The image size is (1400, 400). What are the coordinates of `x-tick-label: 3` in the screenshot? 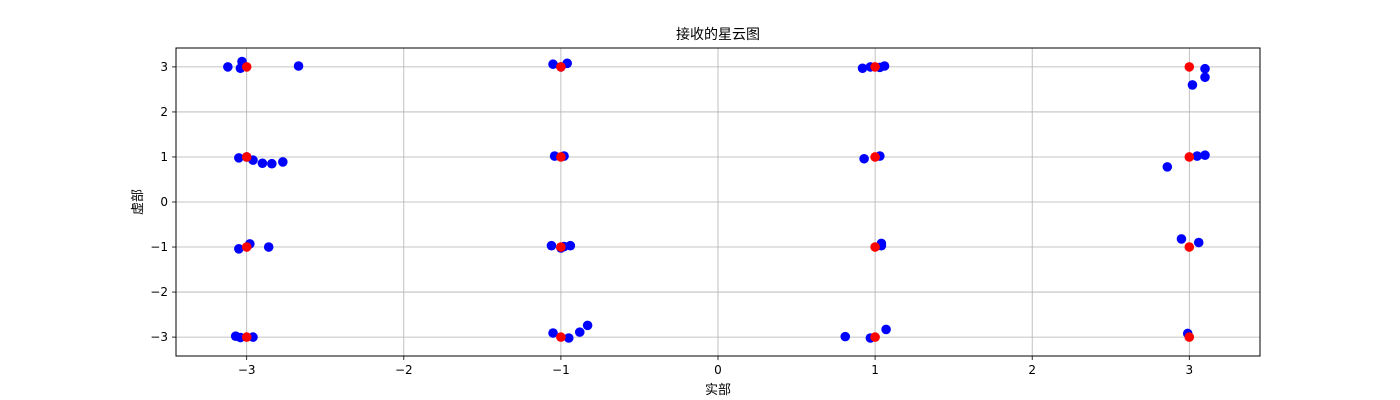 It's located at (1189, 370).